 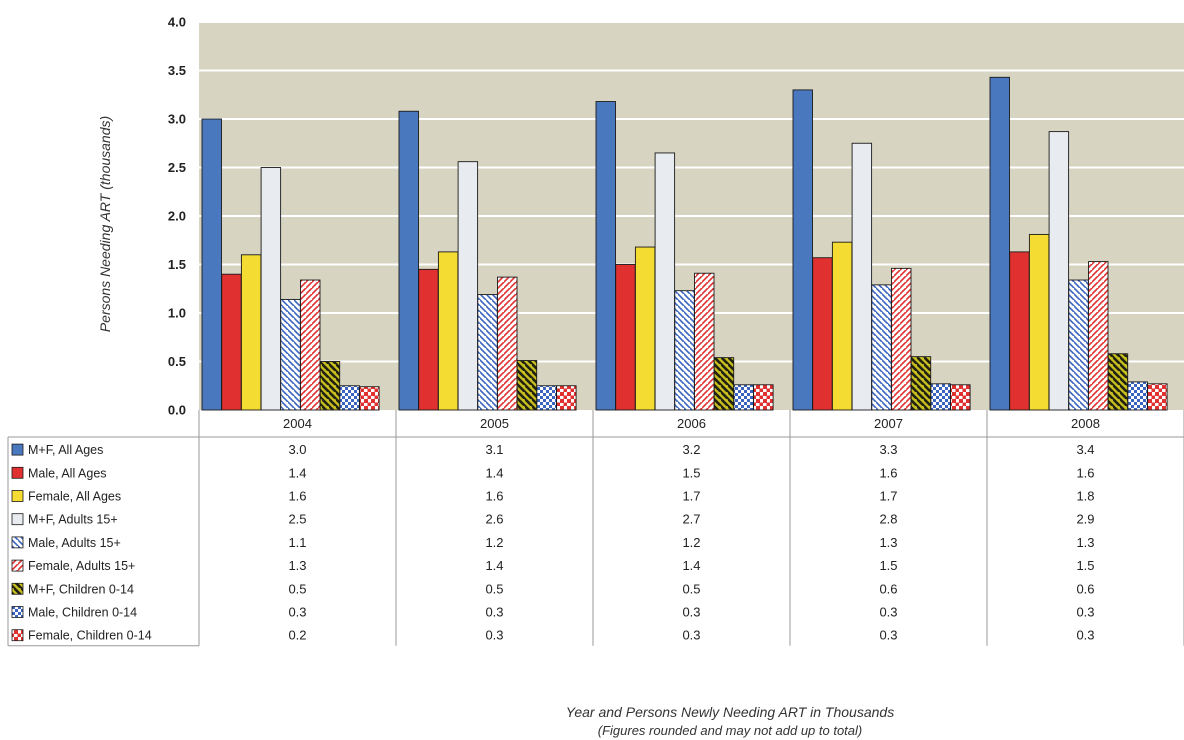 I want to click on y-tick-label: 1.5, so click(x=177, y=264).